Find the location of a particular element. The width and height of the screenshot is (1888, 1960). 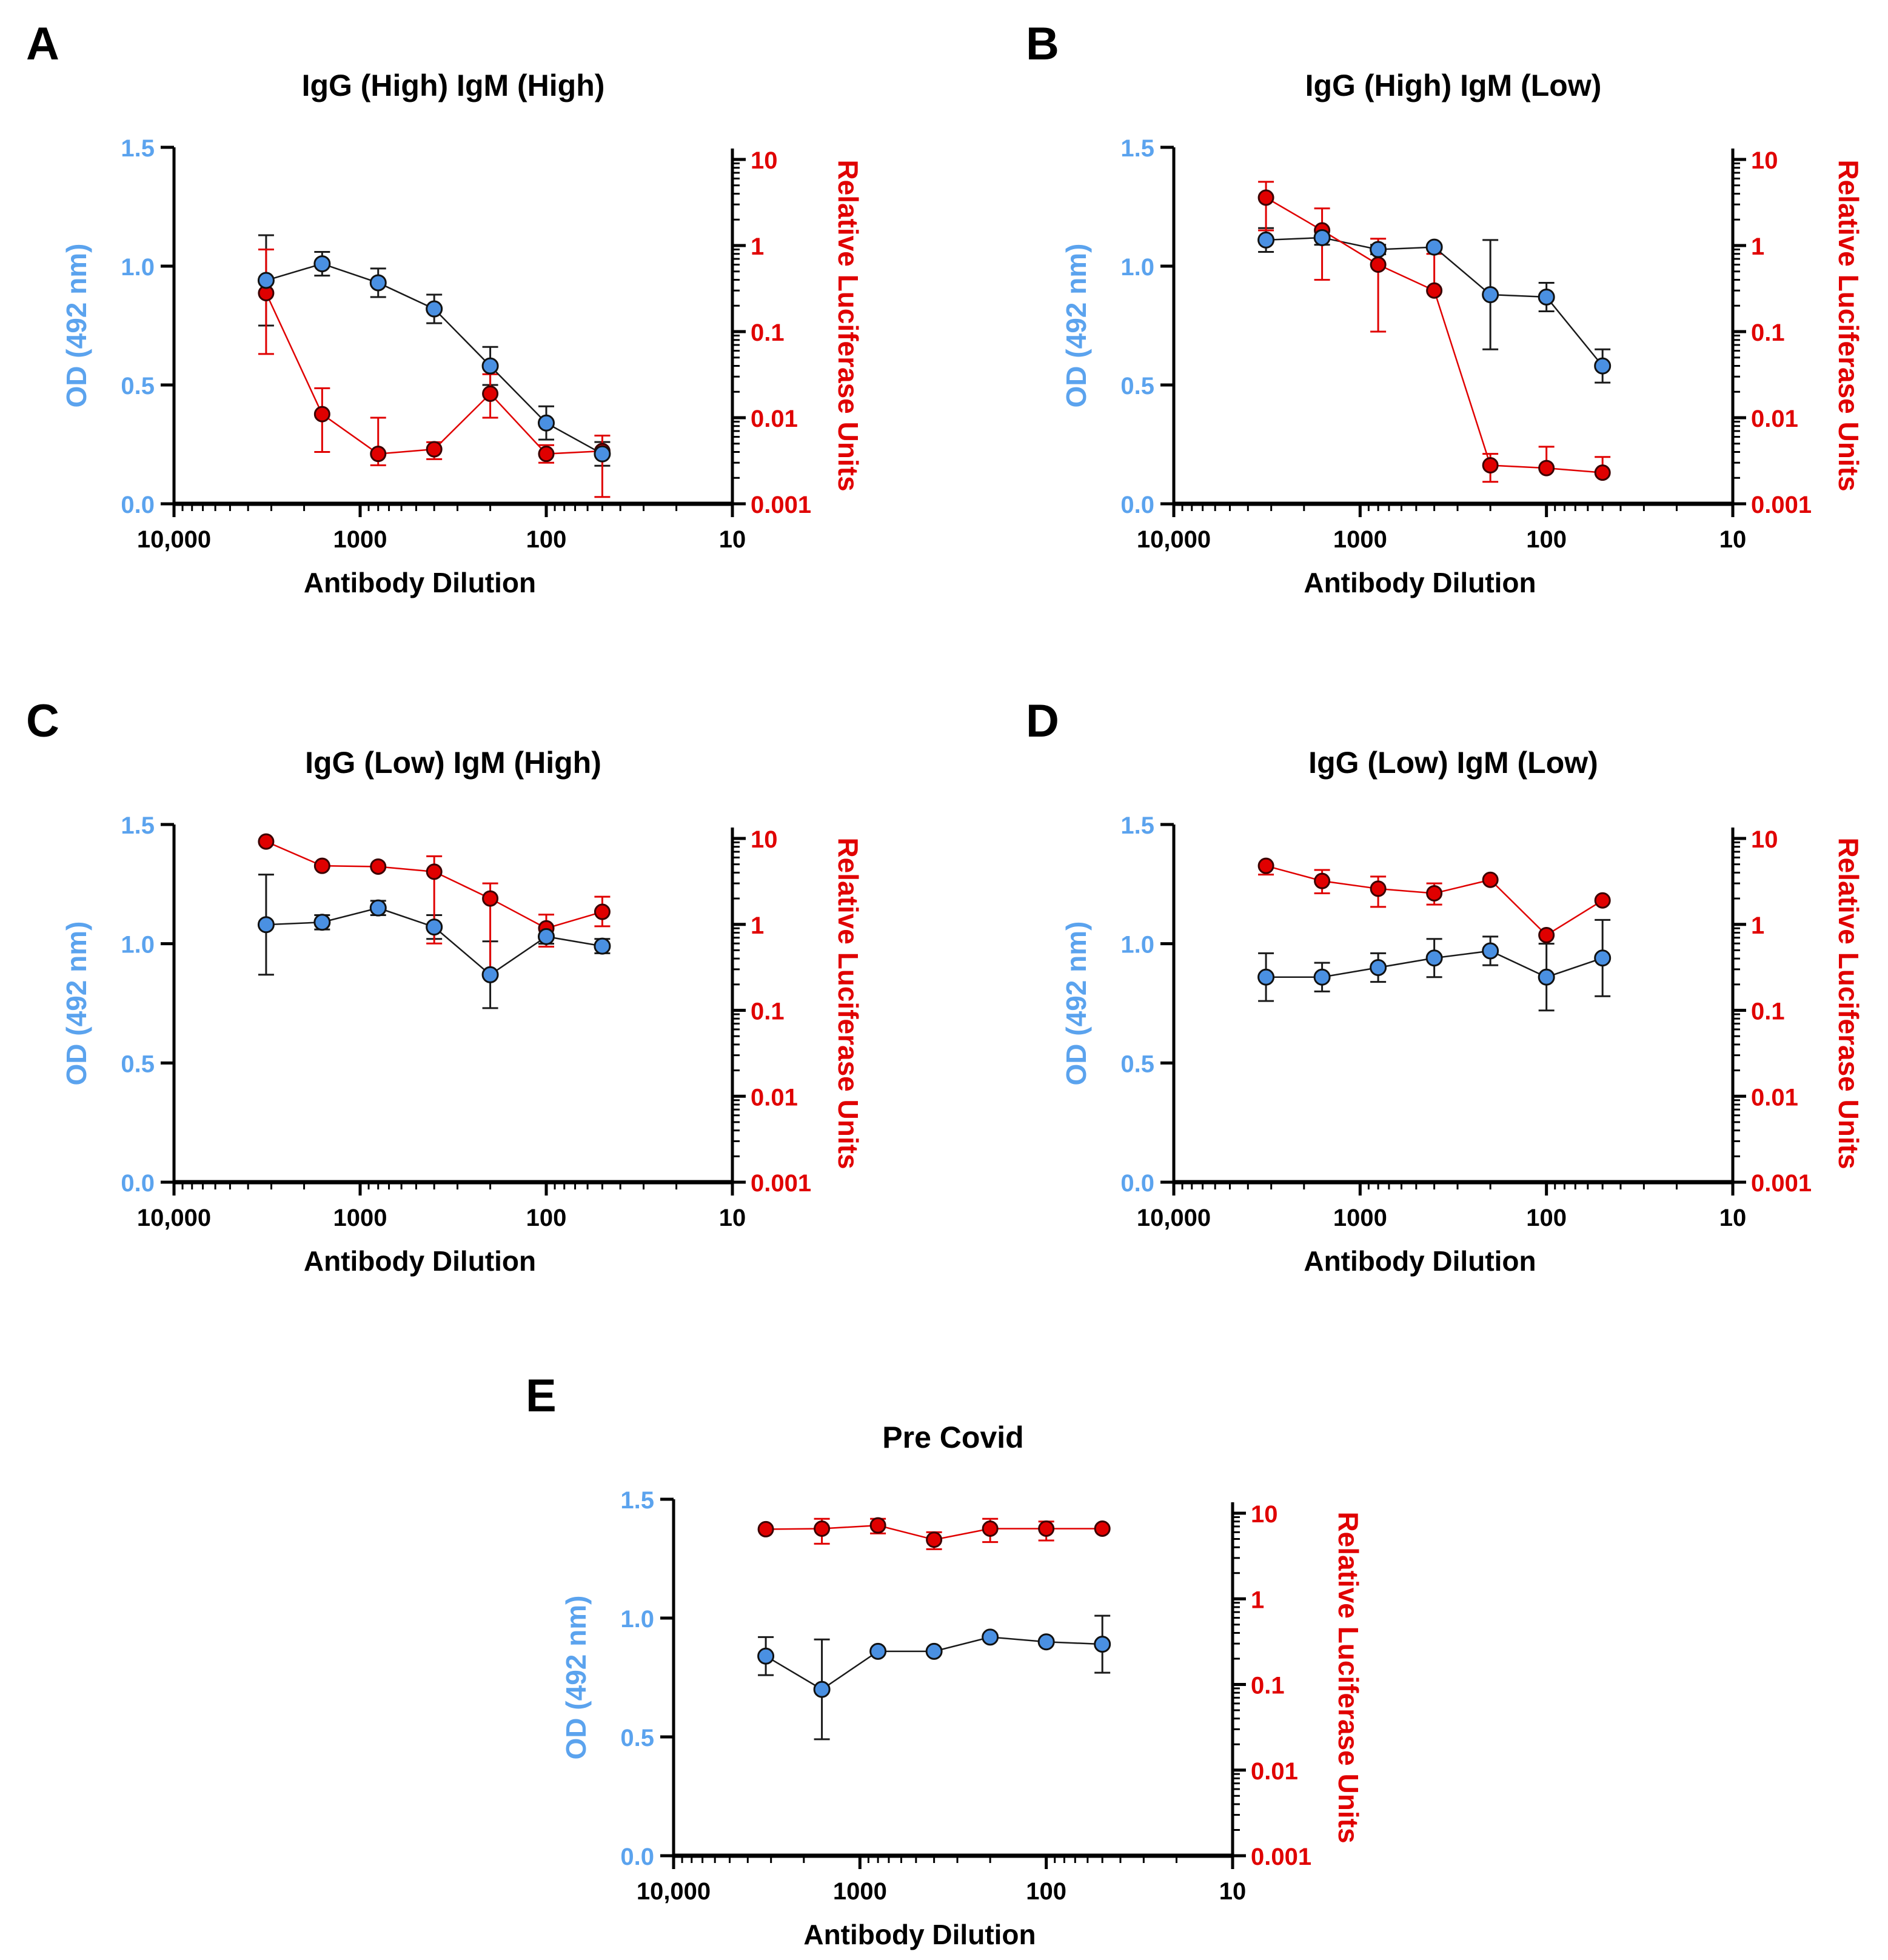

panel-letter: E is located at coordinates (541, 1396).